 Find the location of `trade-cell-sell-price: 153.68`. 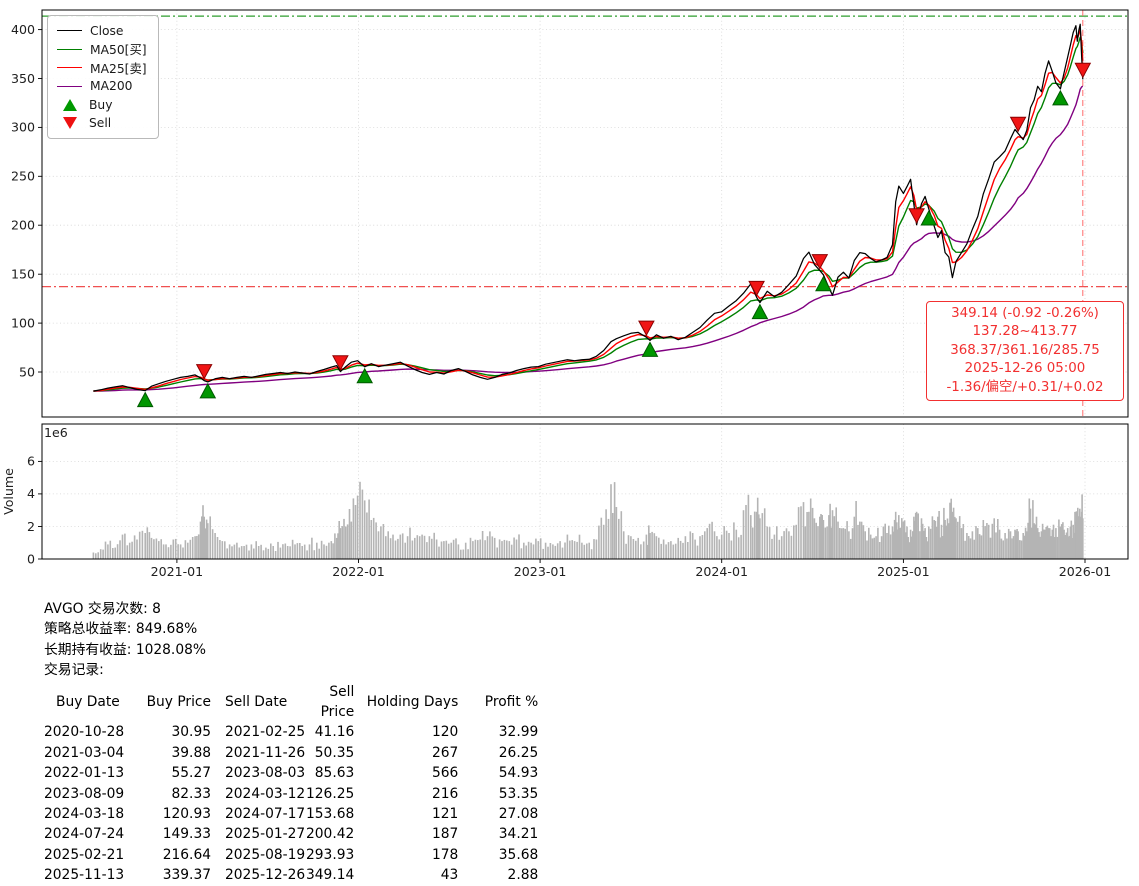

trade-cell-sell-price: 153.68 is located at coordinates (330, 814).